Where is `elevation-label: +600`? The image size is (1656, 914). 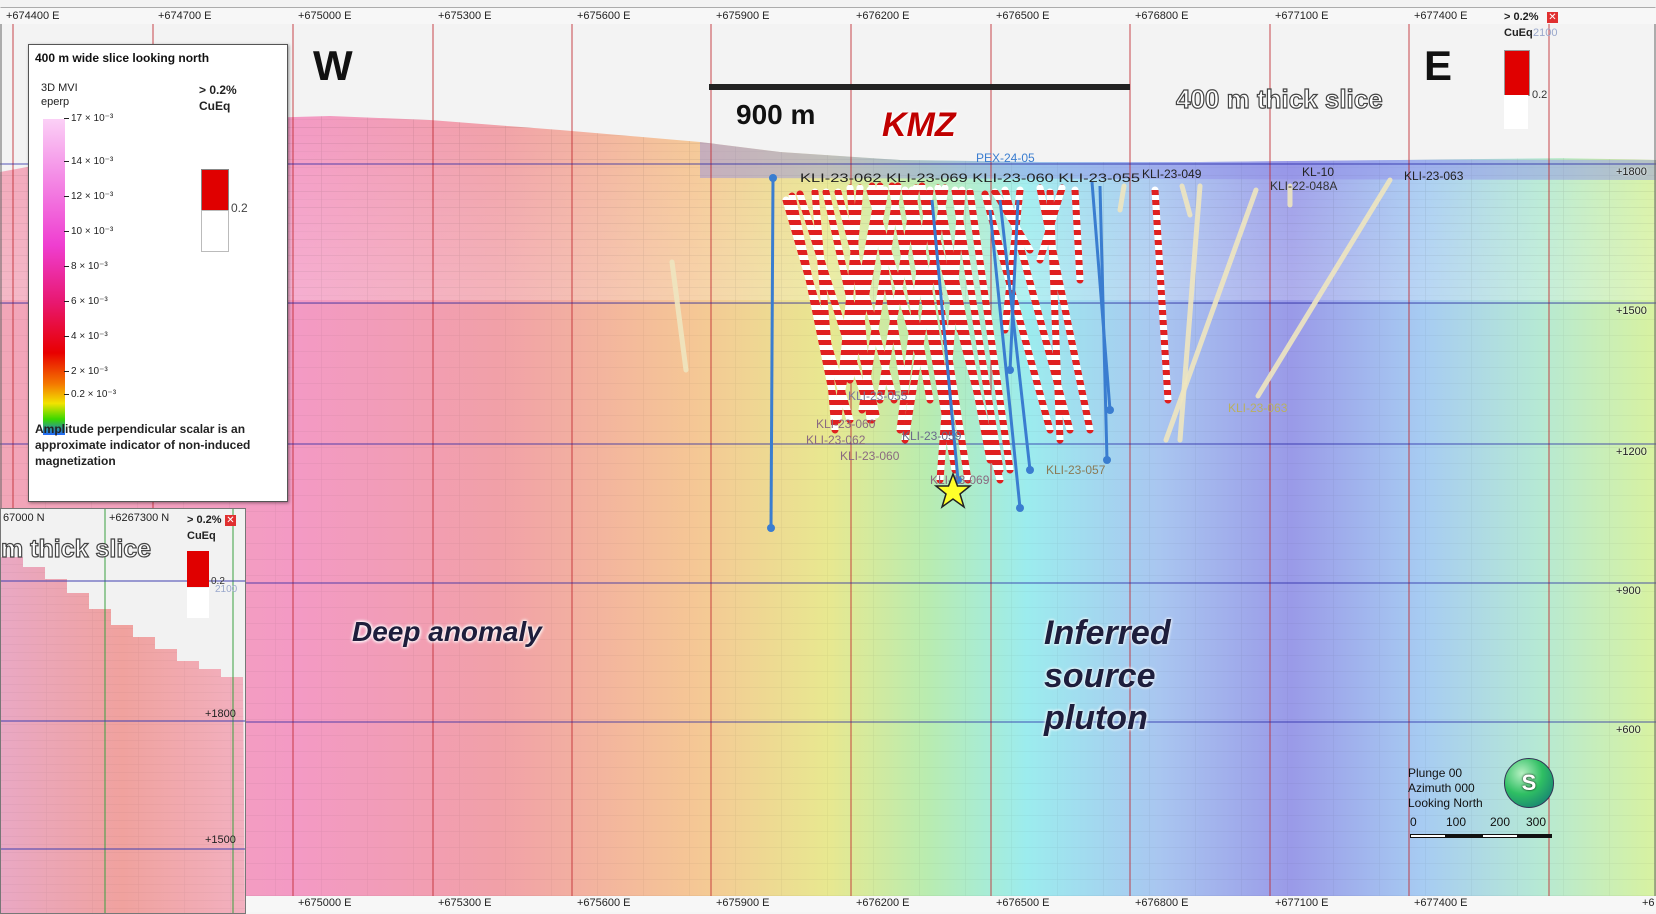 elevation-label: +600 is located at coordinates (1628, 730).